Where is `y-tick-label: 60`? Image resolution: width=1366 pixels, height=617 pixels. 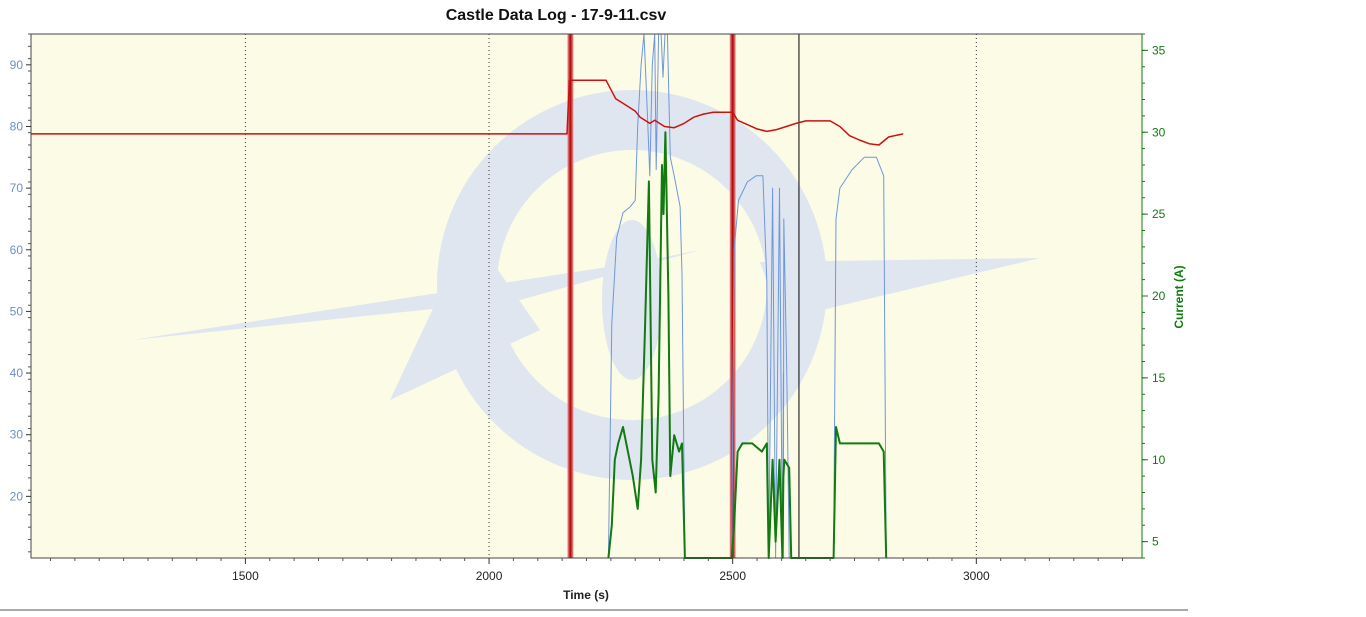 y-tick-label: 60 is located at coordinates (17, 250).